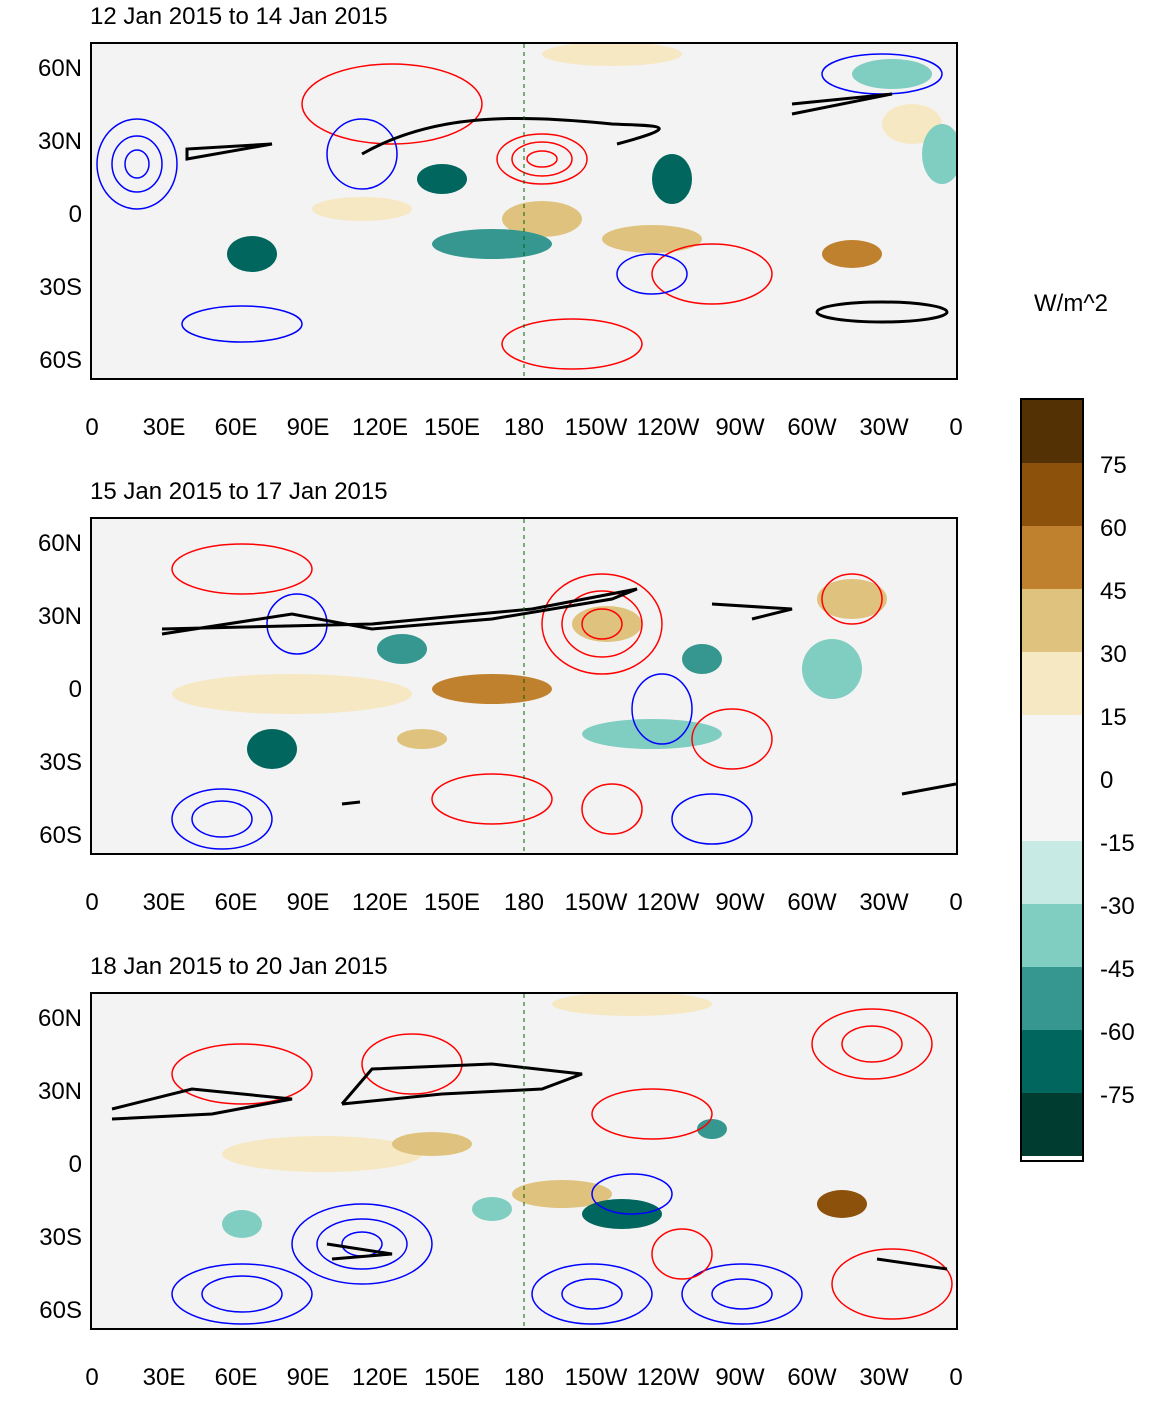 This screenshot has height=1410, width=1153. Describe the element at coordinates (75, 214) in the screenshot. I see `lat-label: 0` at that location.